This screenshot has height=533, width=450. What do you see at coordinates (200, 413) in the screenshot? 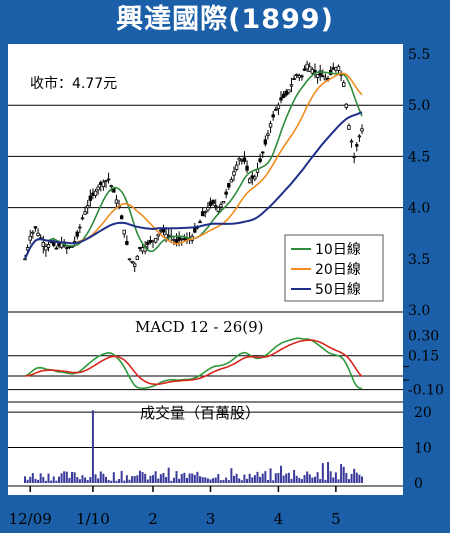
I see `volume-title: 成交量（百萬股）` at bounding box center [200, 413].